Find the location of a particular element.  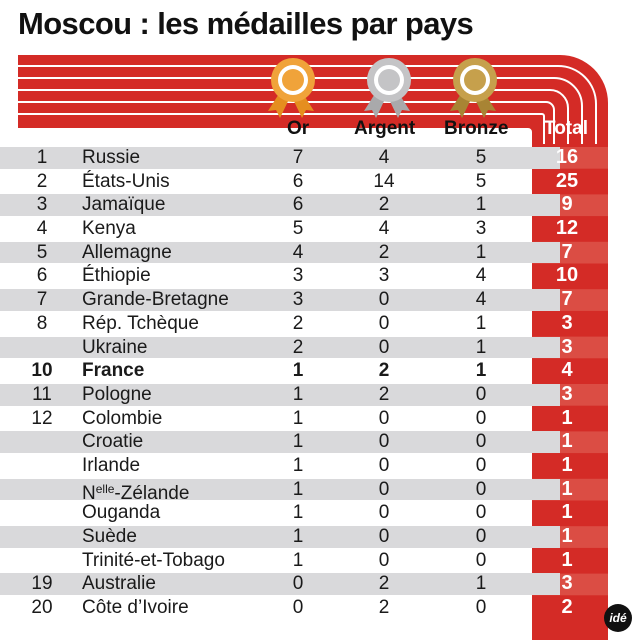

country-name: Allemagne is located at coordinates (127, 252).